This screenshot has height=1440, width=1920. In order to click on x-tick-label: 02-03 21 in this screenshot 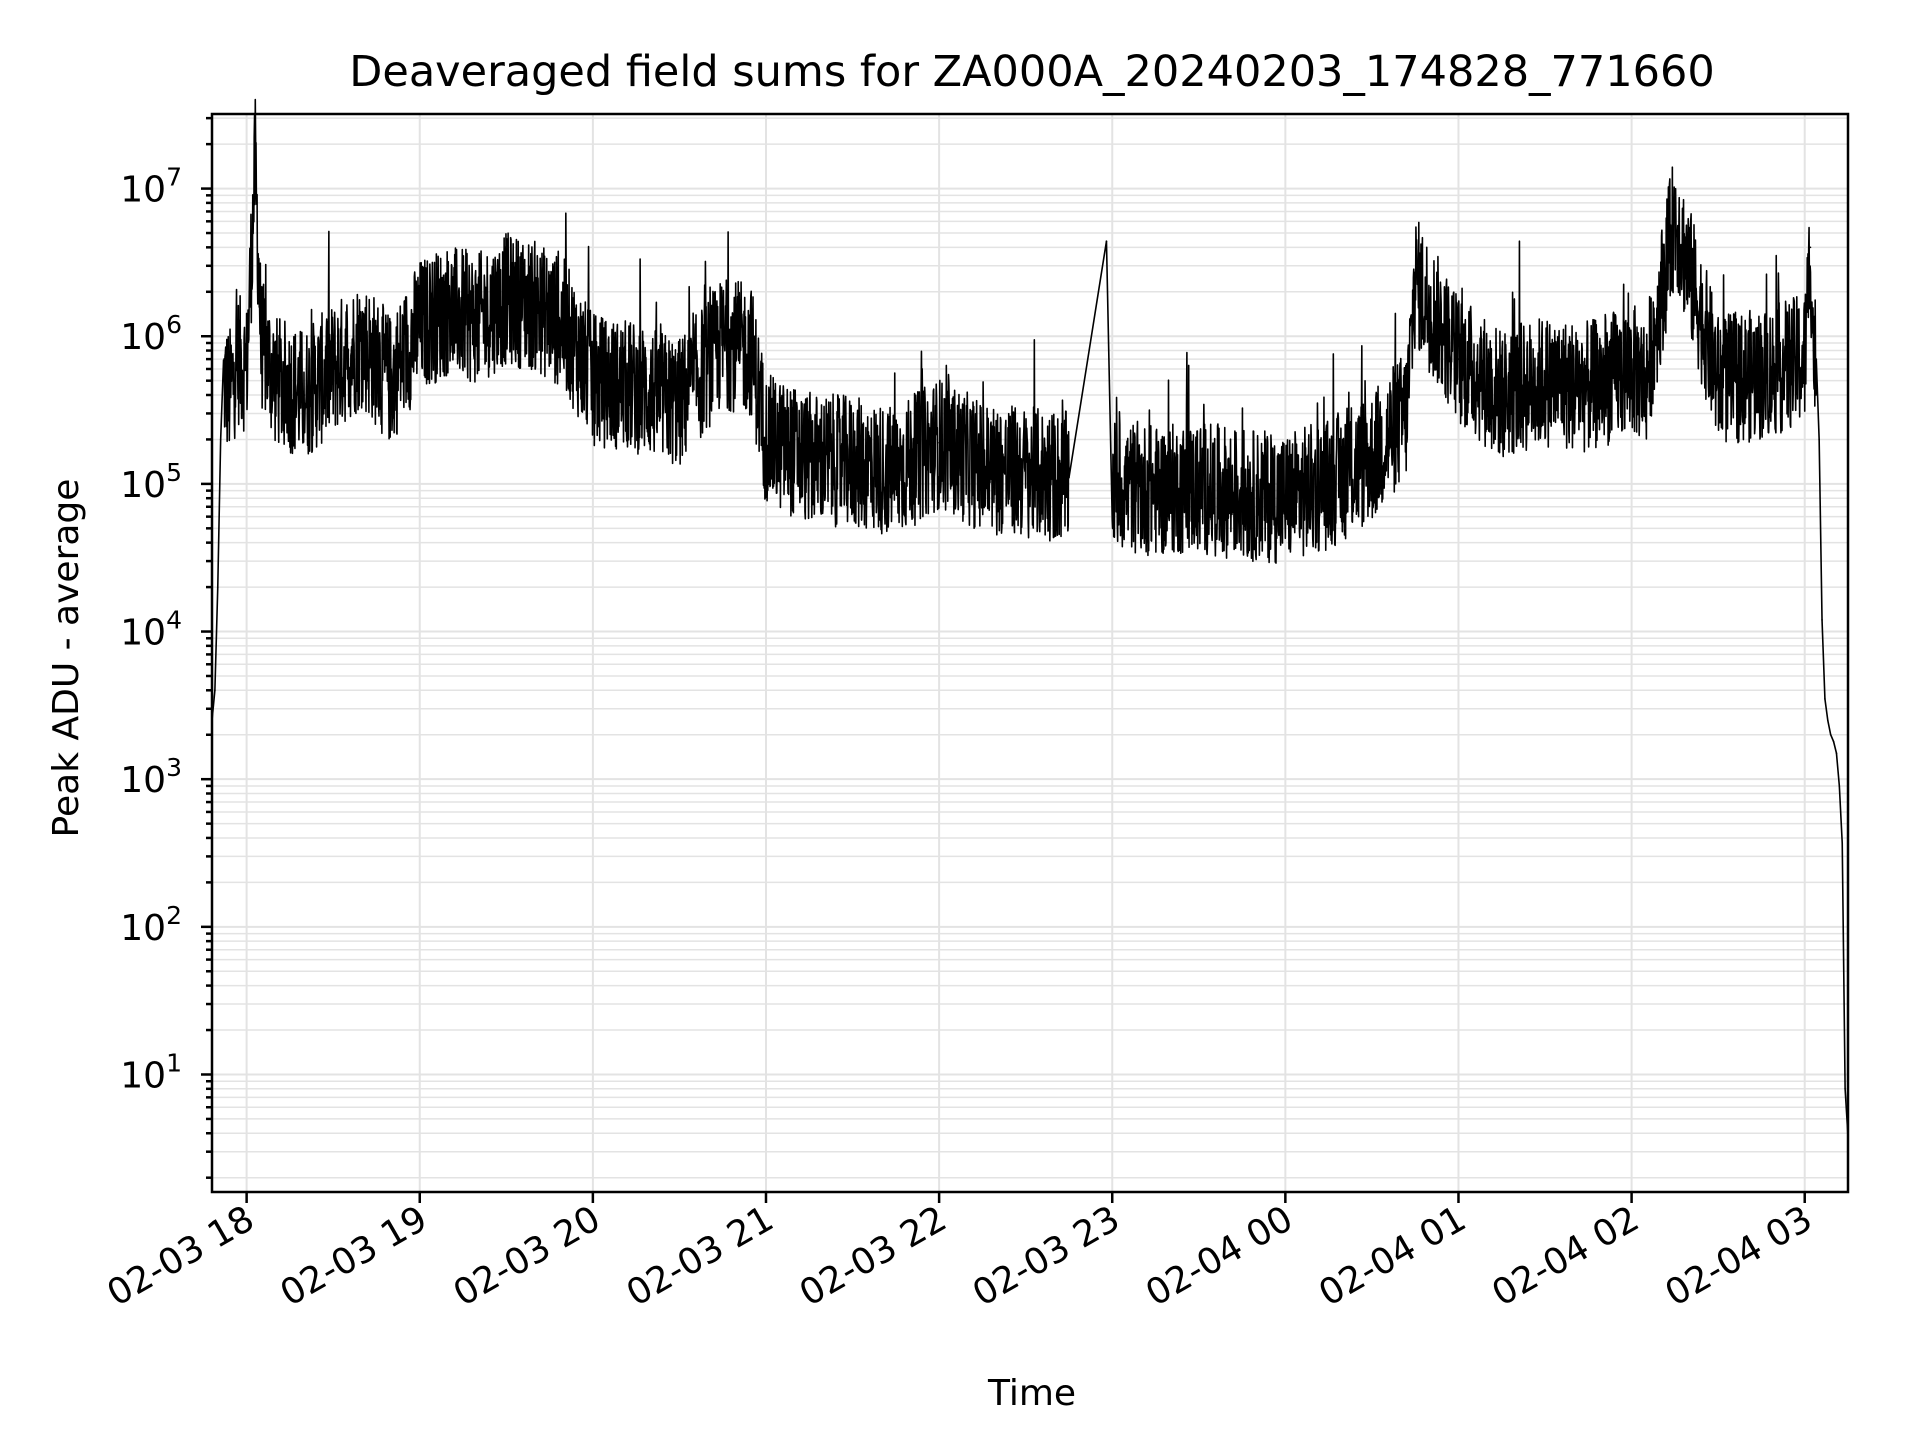, I will do `click(700, 1256)`.